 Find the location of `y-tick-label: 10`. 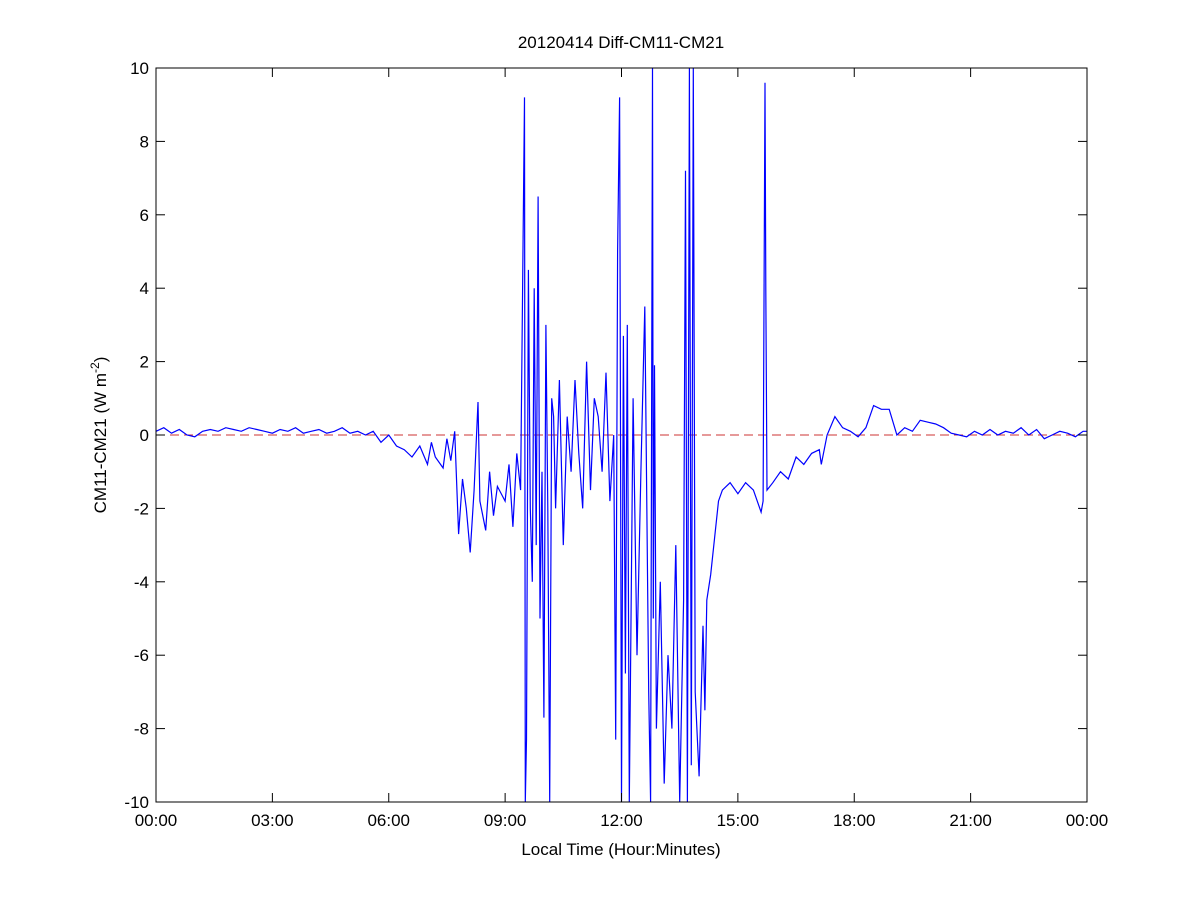

y-tick-label: 10 is located at coordinates (139, 68).